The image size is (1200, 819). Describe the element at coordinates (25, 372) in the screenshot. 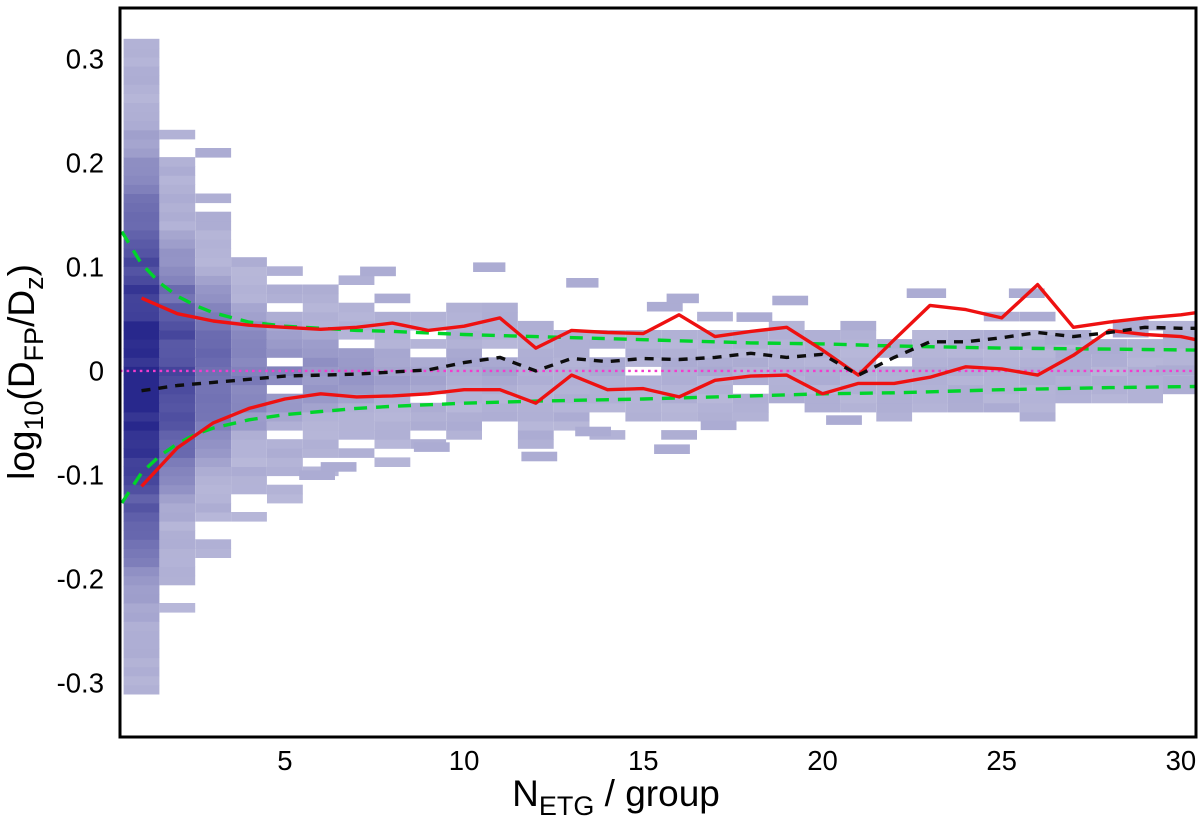

I see `y-axis-label: log10(DFP/Dz)` at that location.